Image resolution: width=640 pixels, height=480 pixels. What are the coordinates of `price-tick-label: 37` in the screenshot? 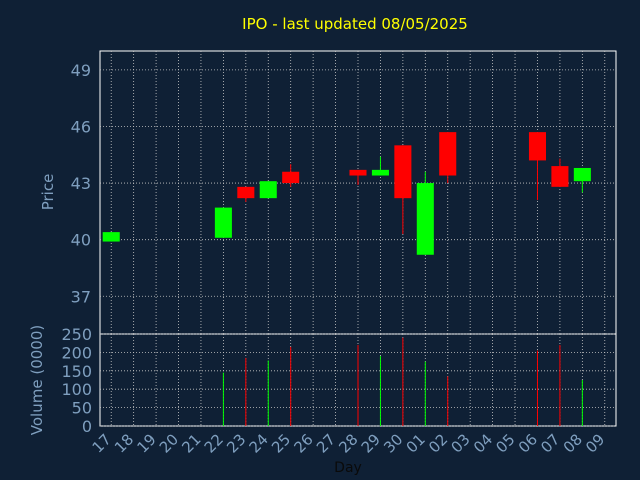 It's located at (81, 296).